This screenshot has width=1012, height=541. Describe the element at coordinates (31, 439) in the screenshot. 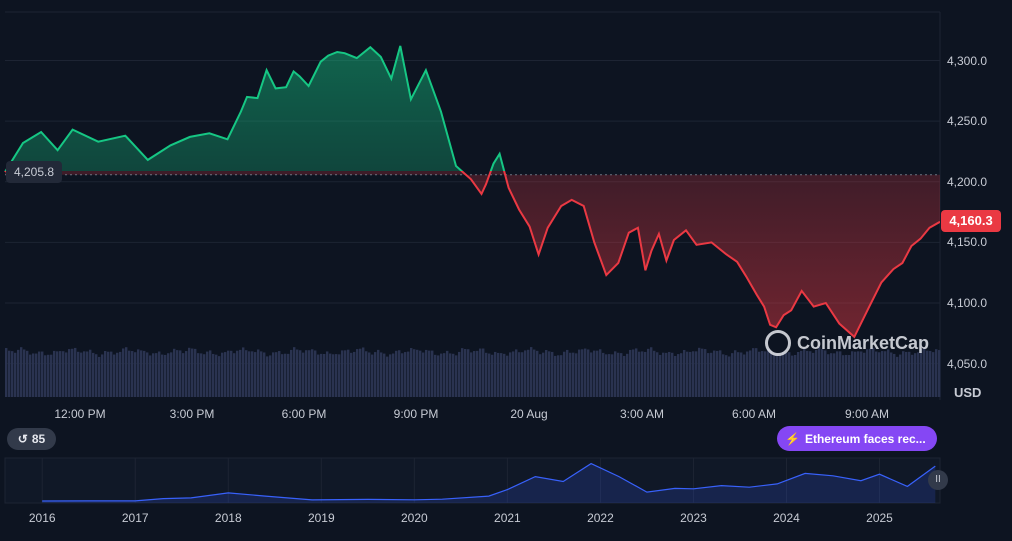

I see `news-count-button: ↺ 85` at that location.